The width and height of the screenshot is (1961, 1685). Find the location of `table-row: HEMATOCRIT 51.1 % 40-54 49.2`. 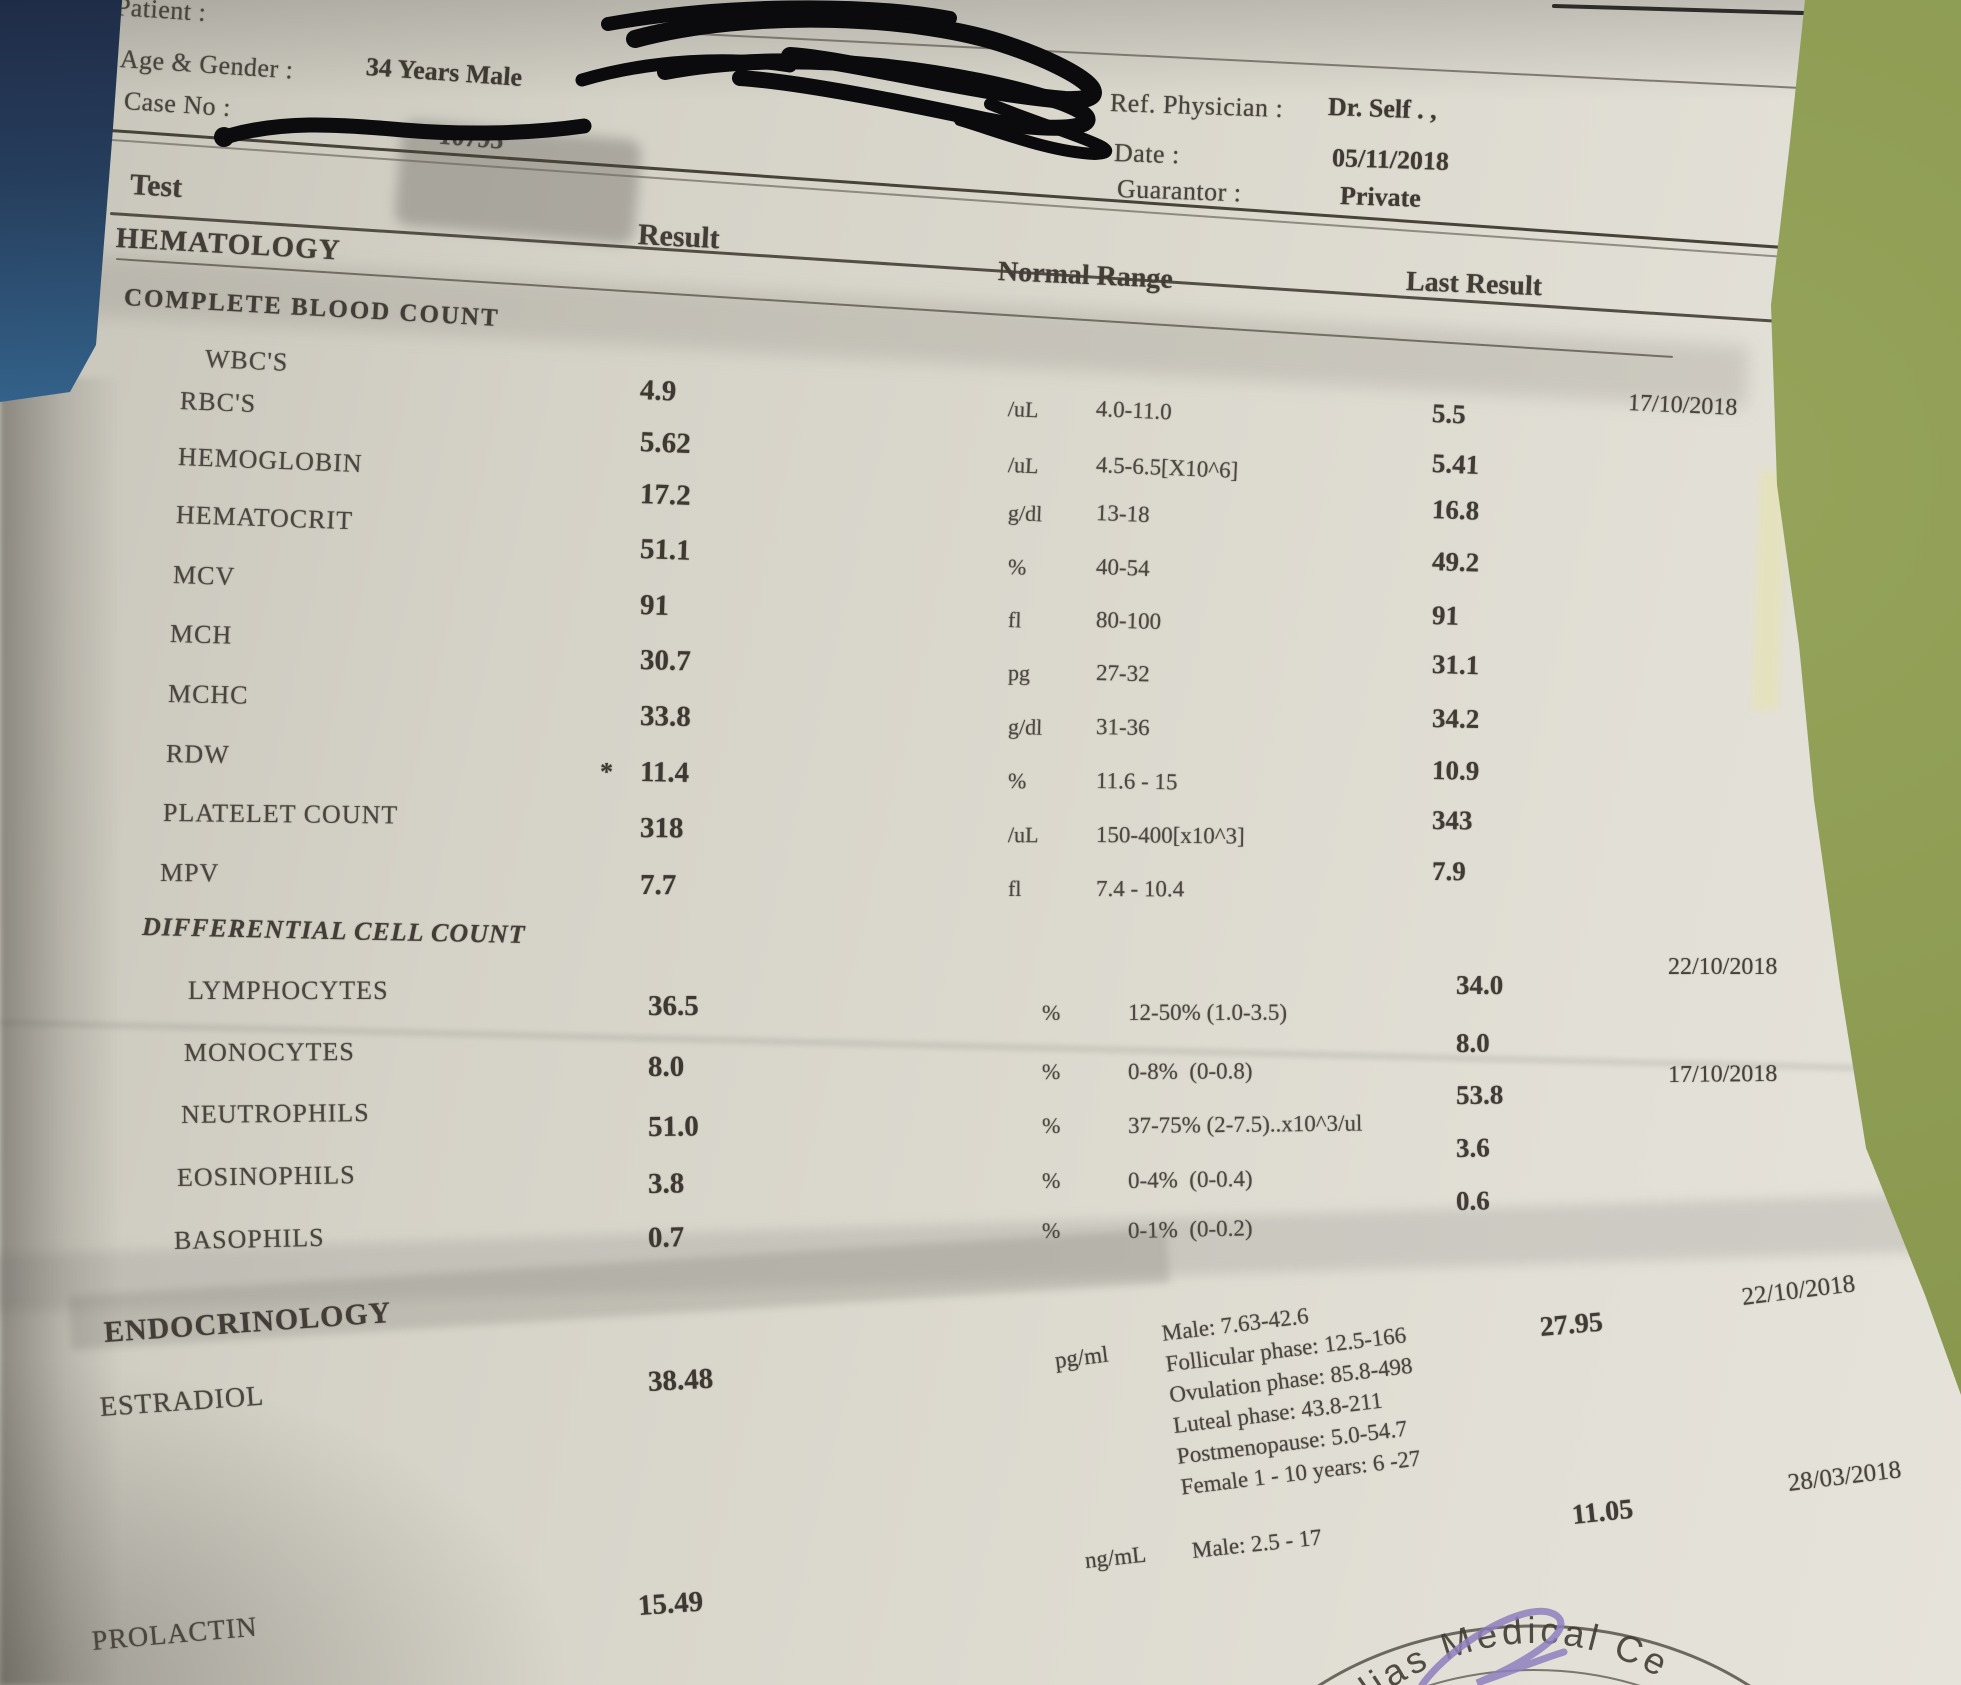

table-row: HEMATOCRIT 51.1 % 40-54 49.2 is located at coordinates (980, 540).